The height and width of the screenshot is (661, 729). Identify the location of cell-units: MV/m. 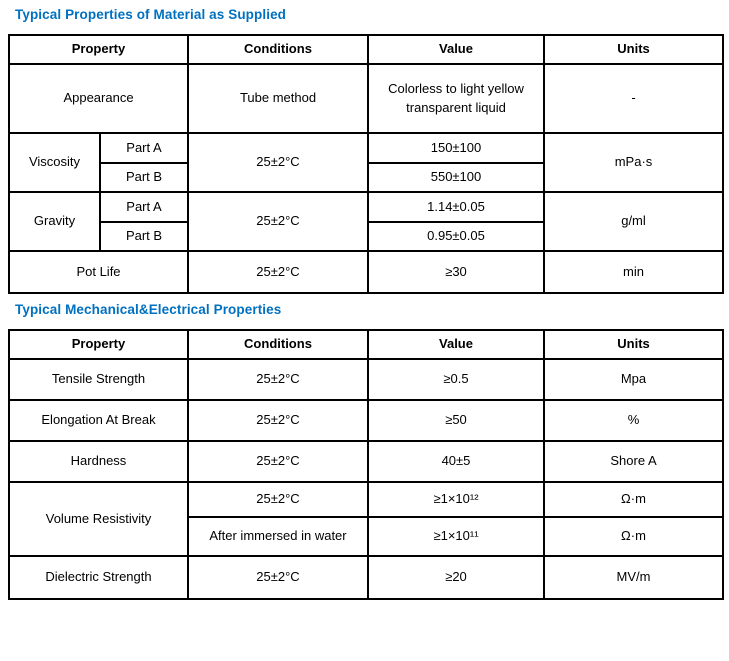
(633, 577).